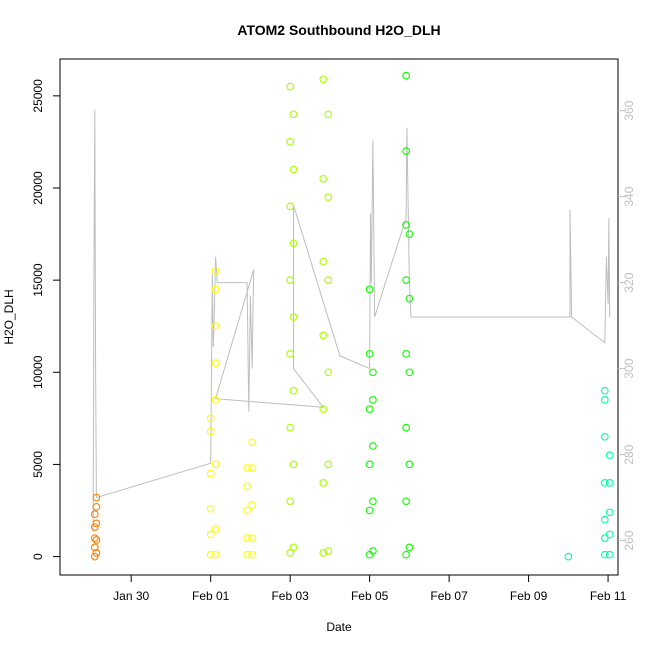 Image resolution: width=650 pixels, height=650 pixels. Describe the element at coordinates (629, 110) in the screenshot. I see `y2-tick-label: 360` at that location.